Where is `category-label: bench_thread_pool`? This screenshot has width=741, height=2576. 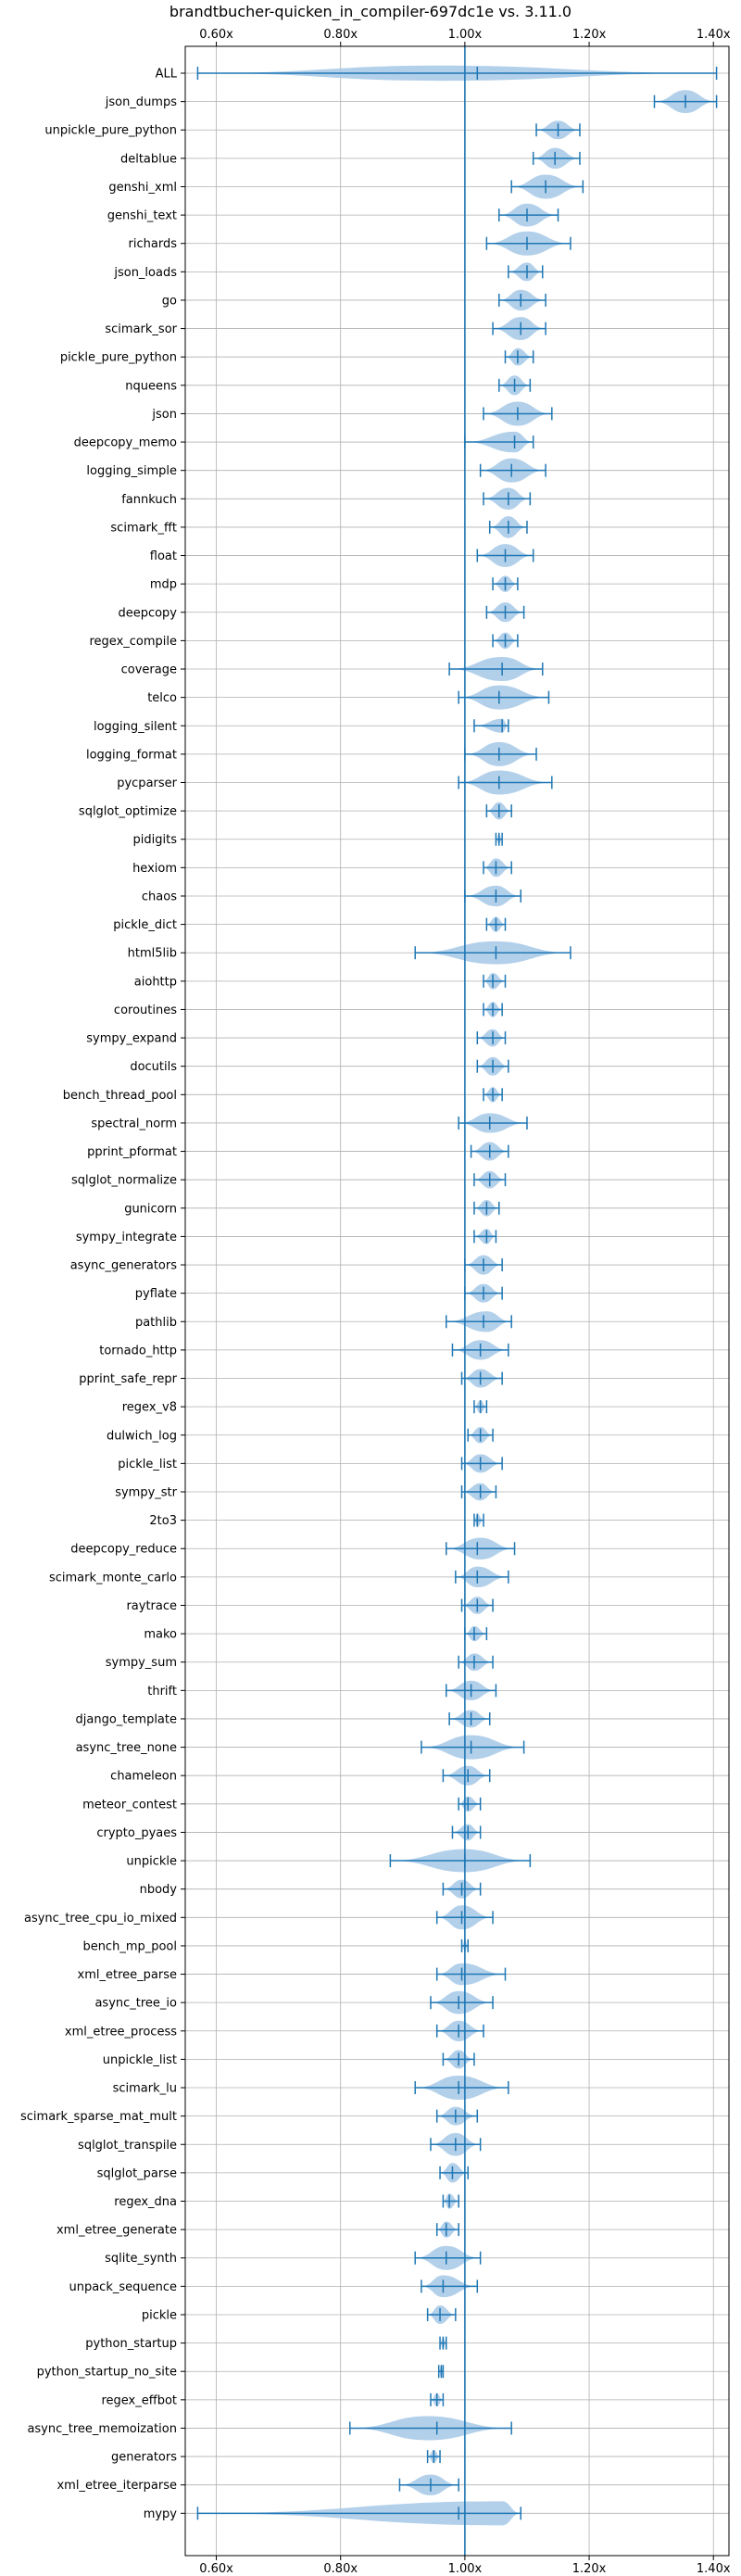 category-label: bench_thread_pool is located at coordinates (120, 1096).